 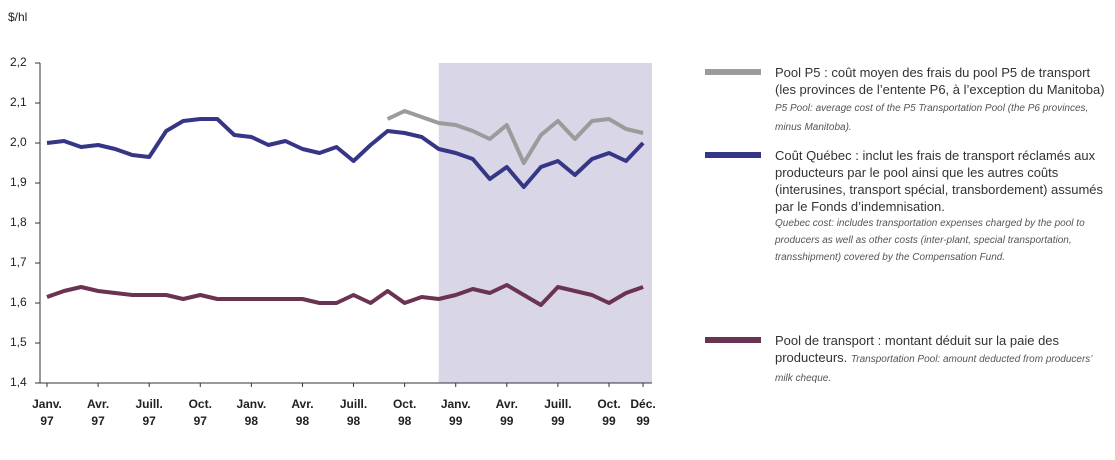 What do you see at coordinates (608, 412) in the screenshot?
I see `x-tick-label: Oct. 99` at bounding box center [608, 412].